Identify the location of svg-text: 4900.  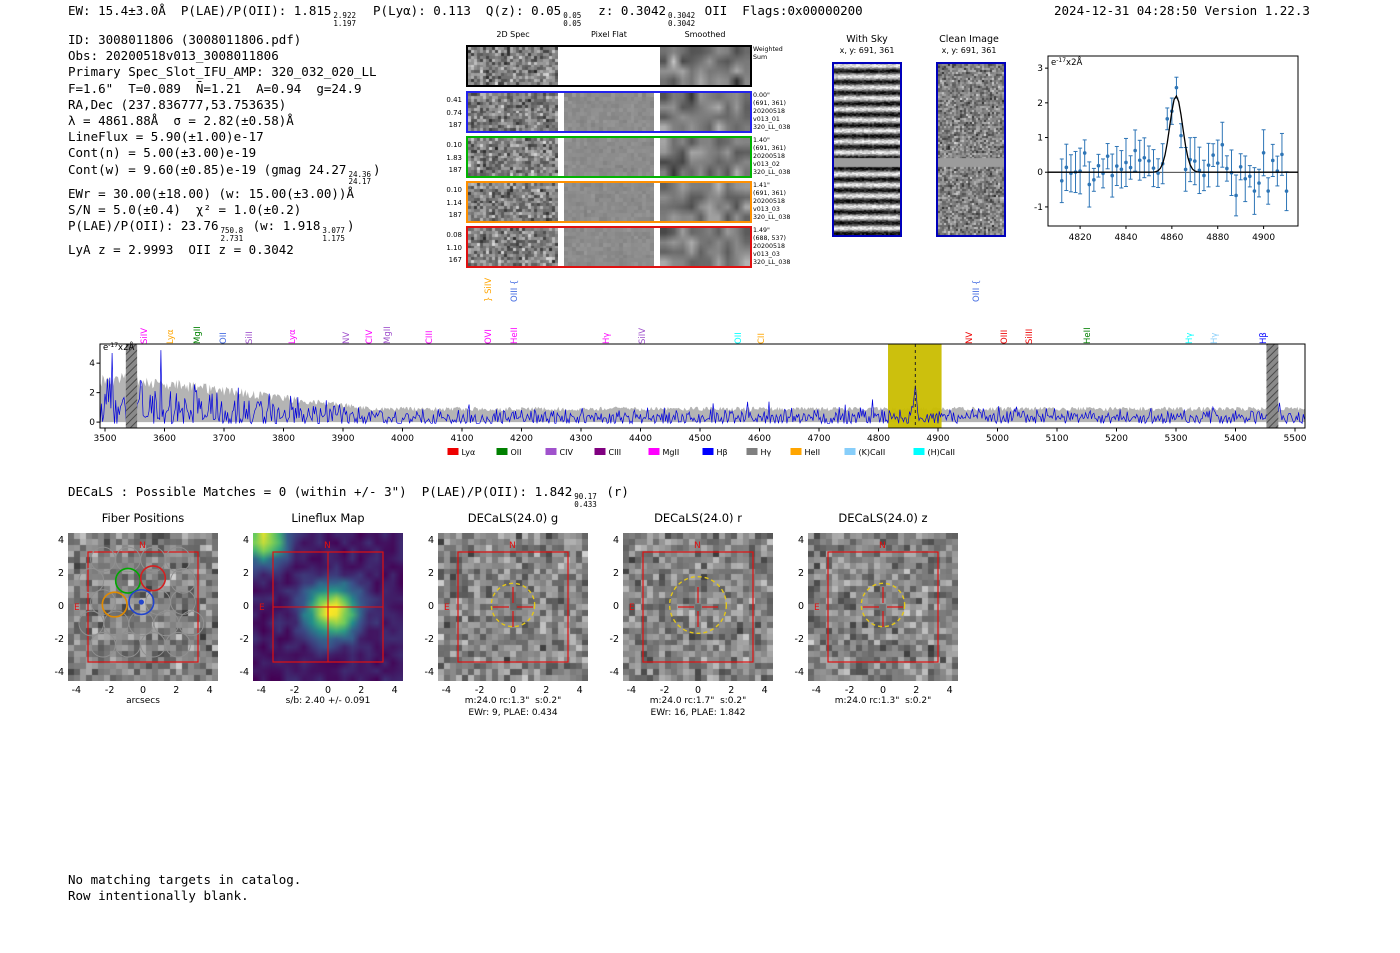
(1263, 238).